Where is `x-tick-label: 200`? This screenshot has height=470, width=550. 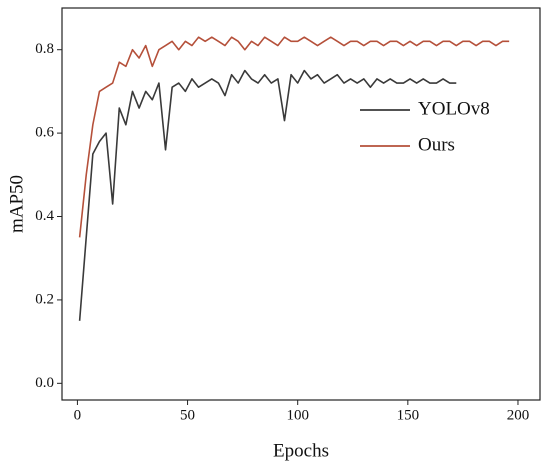 x-tick-label: 200 is located at coordinates (518, 415).